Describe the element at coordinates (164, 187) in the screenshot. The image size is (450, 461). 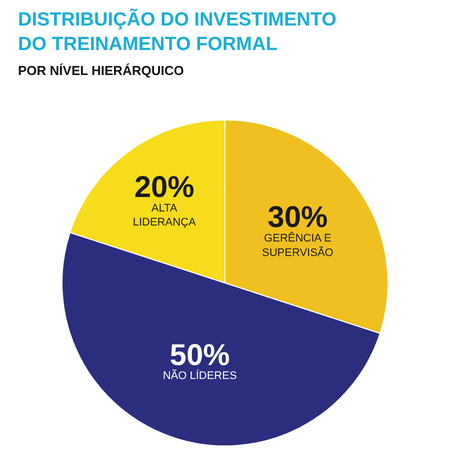
I see `data-label: 20%` at that location.